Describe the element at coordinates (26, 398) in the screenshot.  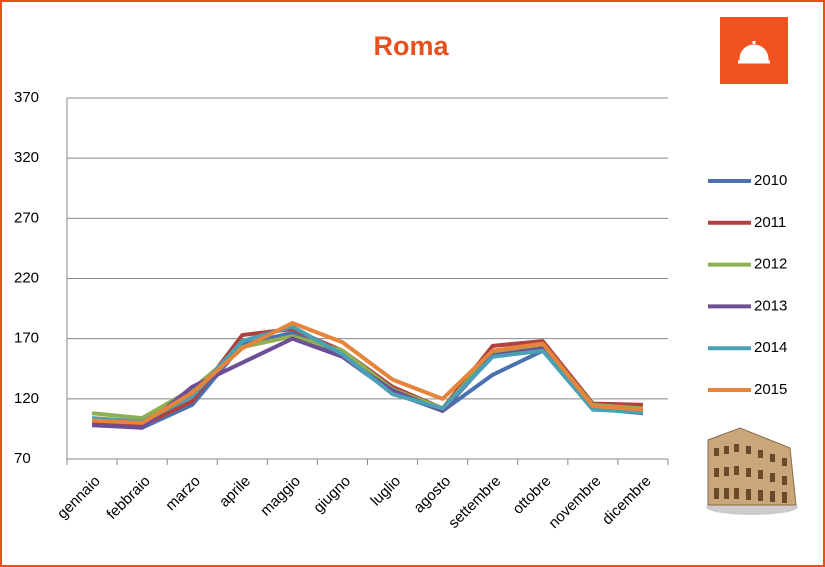
I see `y-tick-label: 120` at that location.